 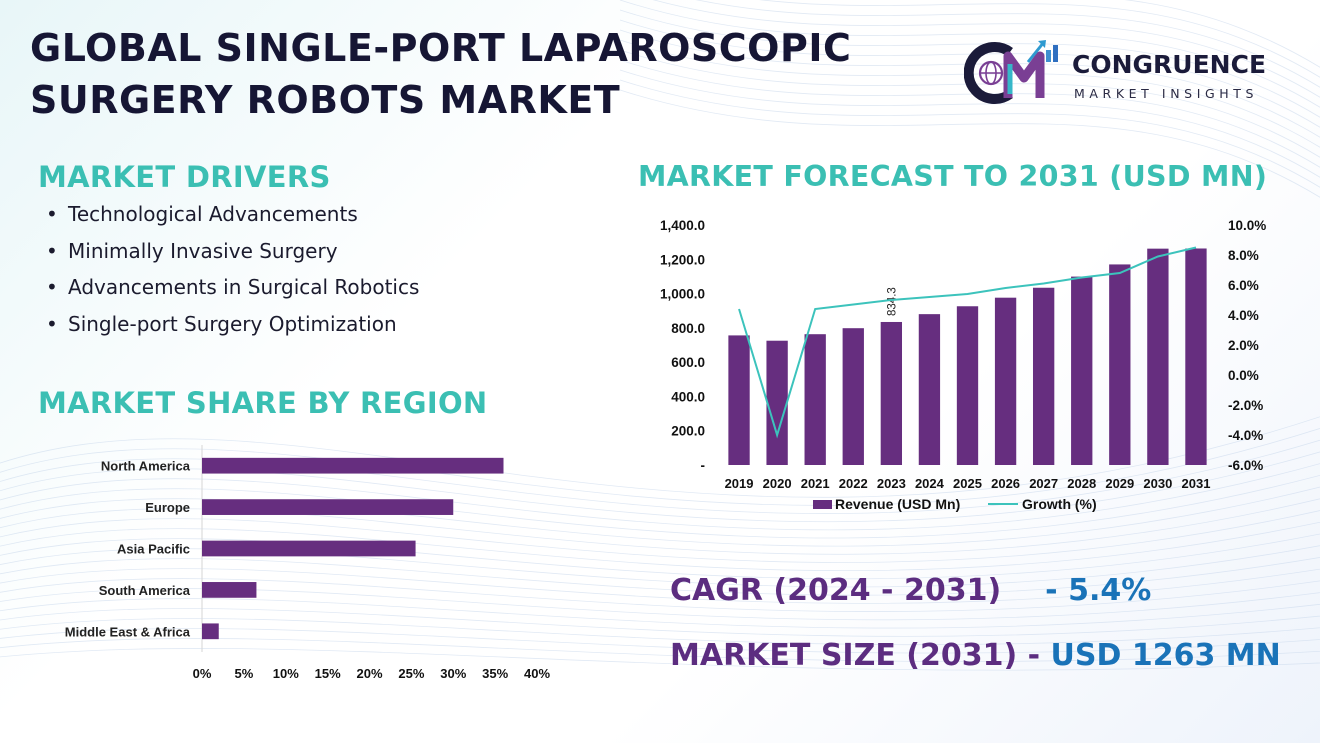 What do you see at coordinates (1243, 315) in the screenshot?
I see `right-axis-tick-label: 4.0%` at bounding box center [1243, 315].